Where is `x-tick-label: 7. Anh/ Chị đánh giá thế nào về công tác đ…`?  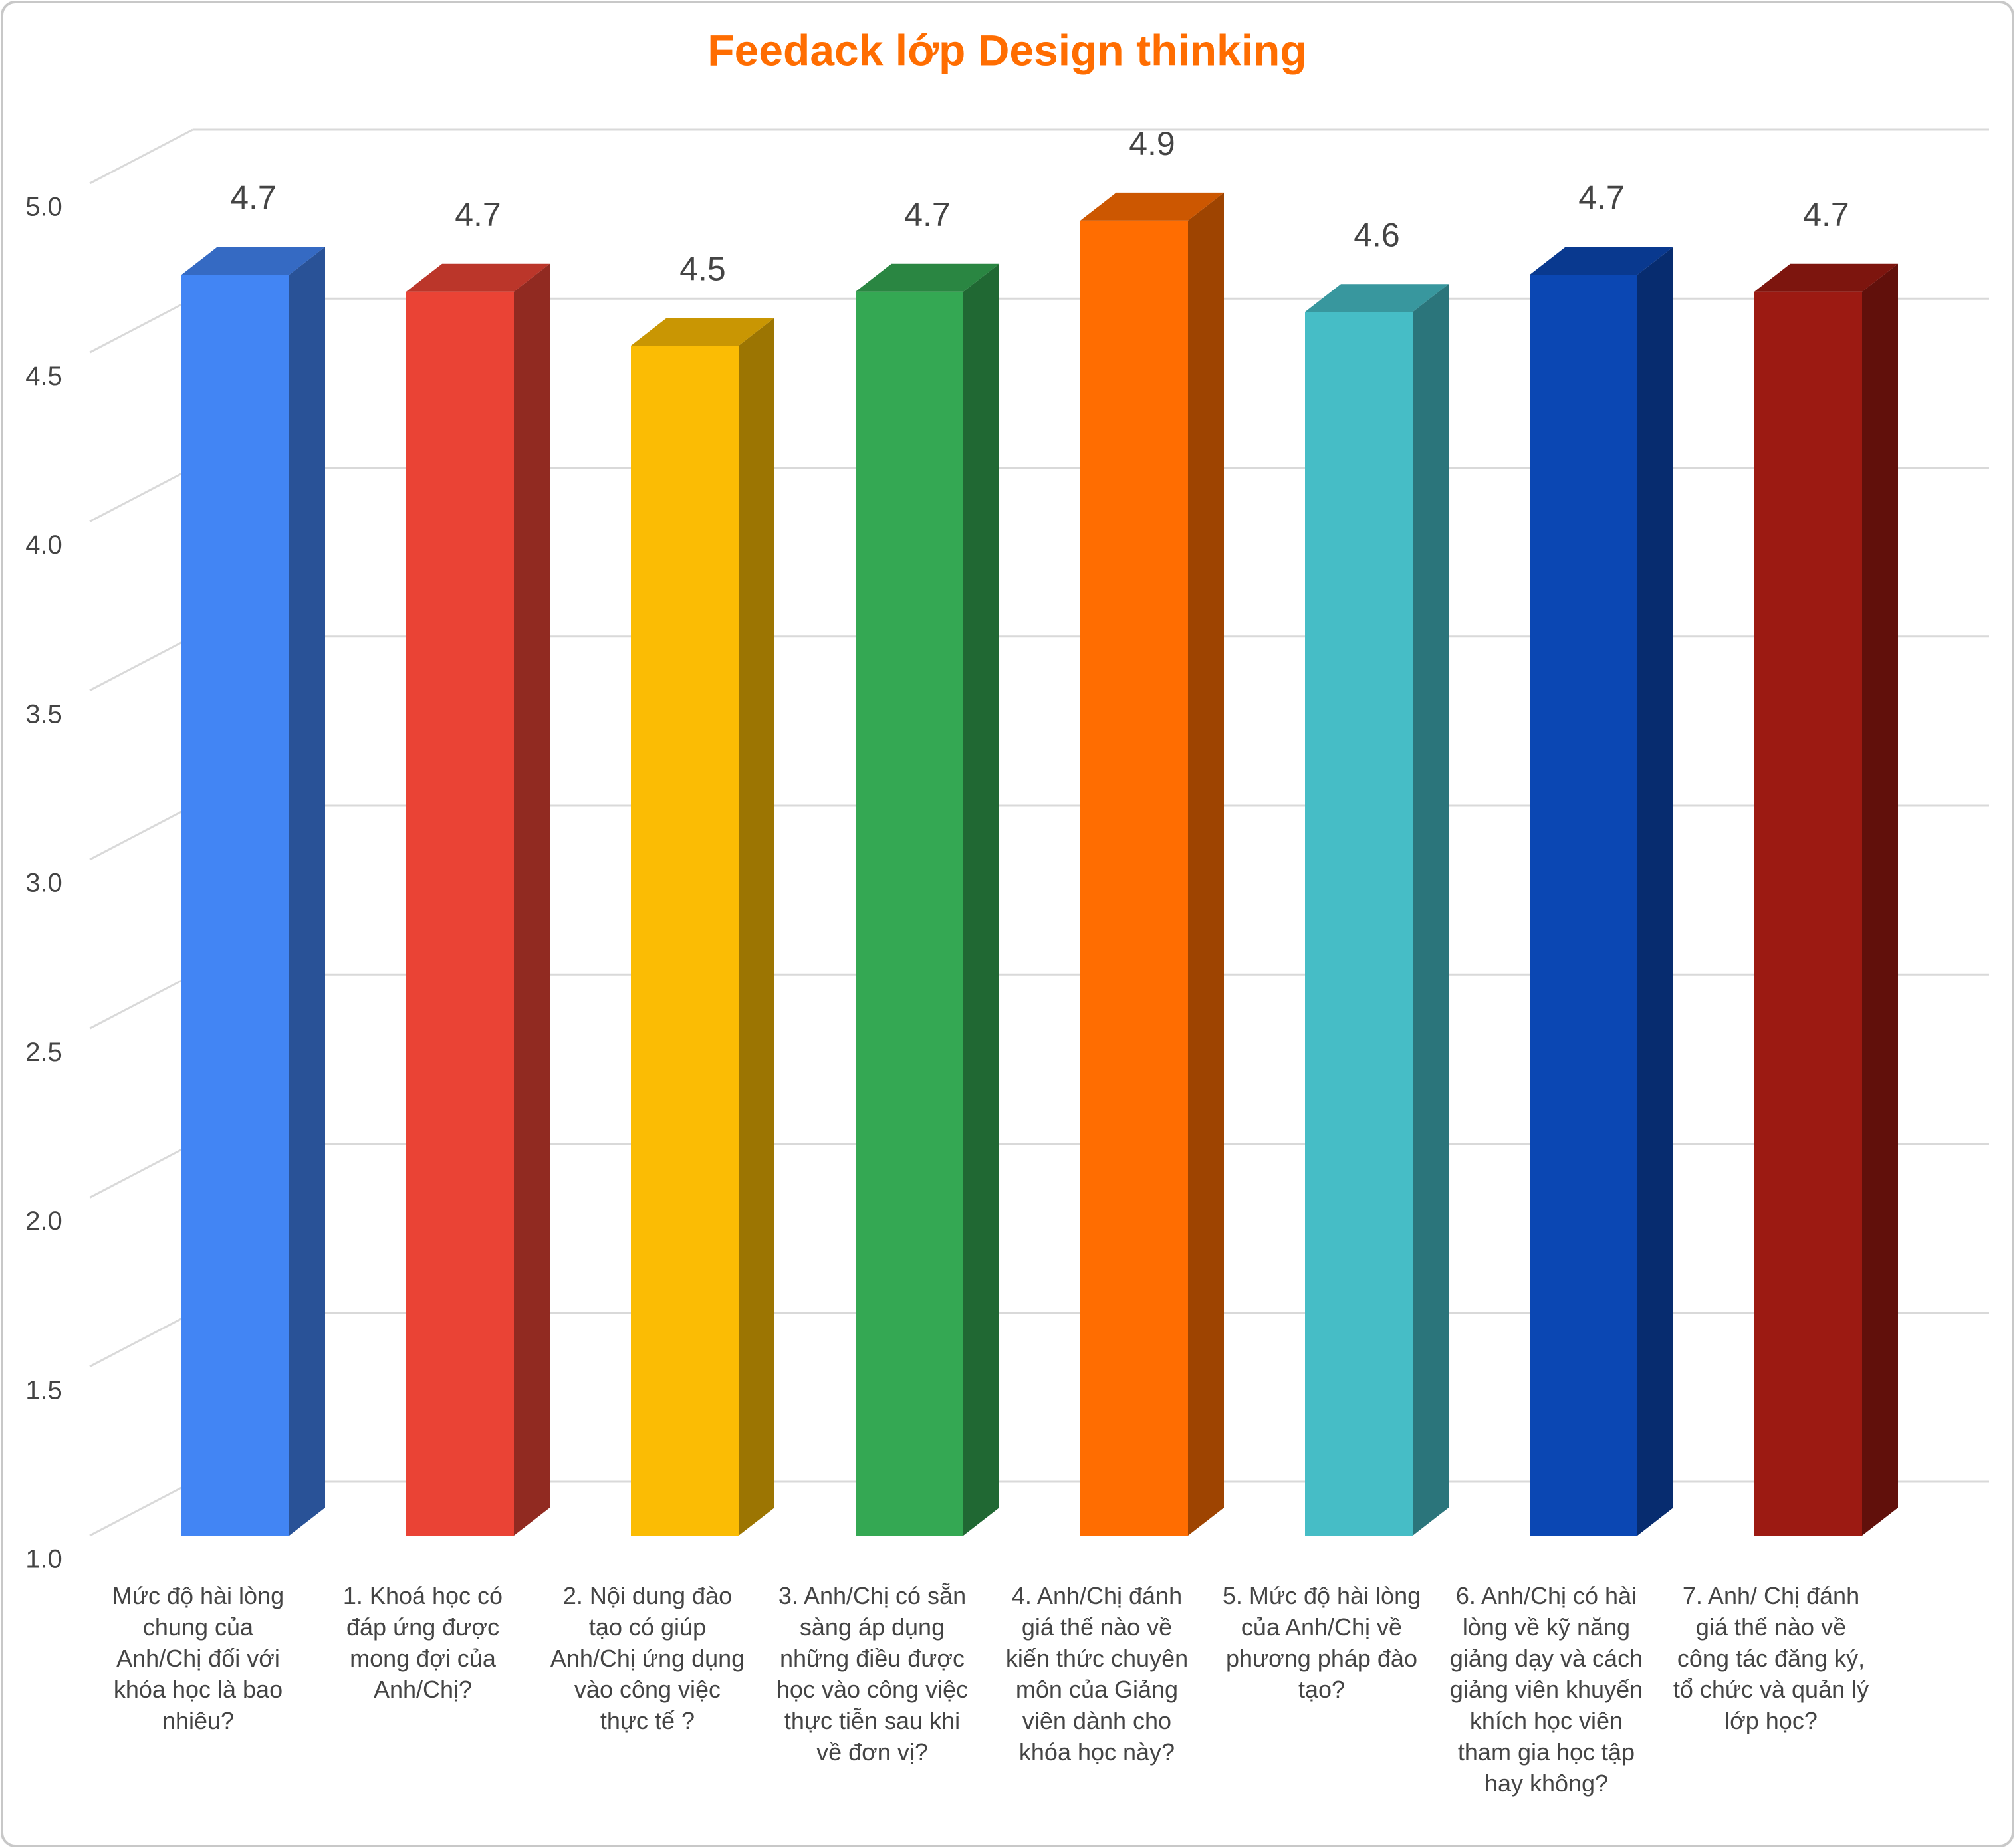 x-tick-label: 7. Anh/ Chị đánh giá thế nào về công tác đ… is located at coordinates (1771, 1658).